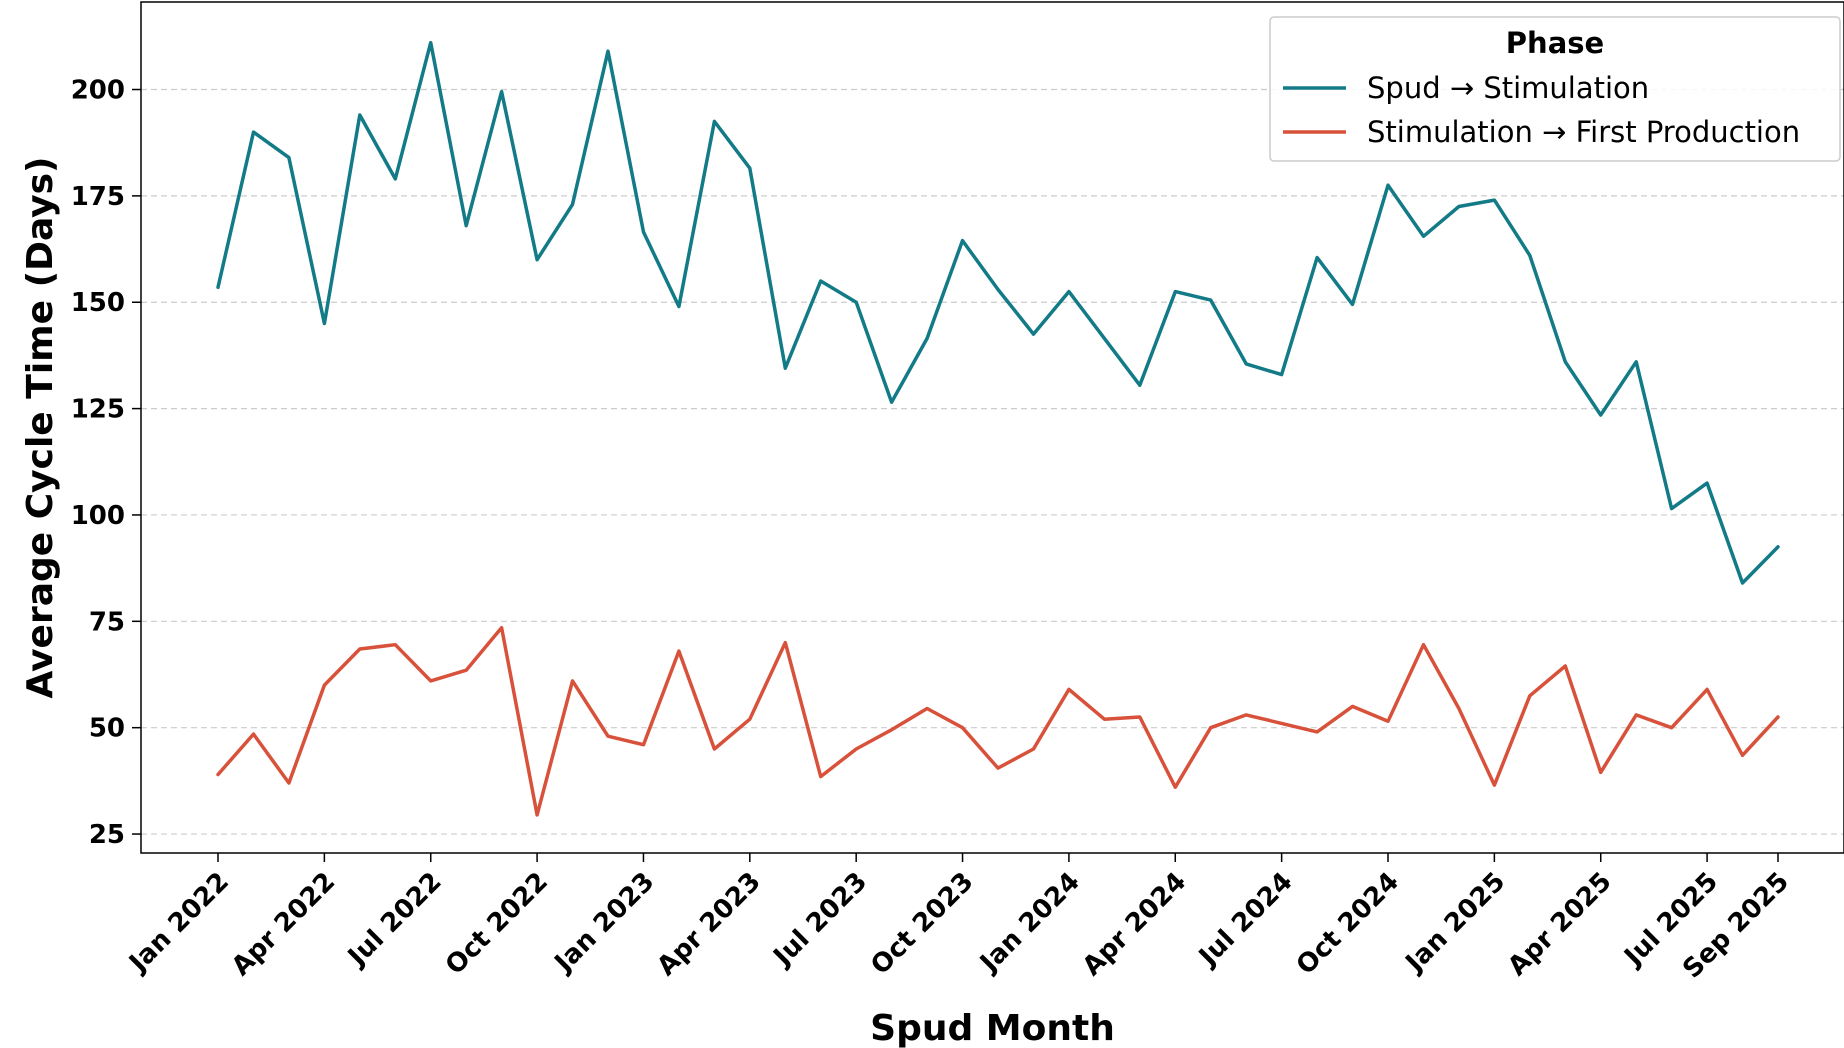 The image size is (1844, 1048). Describe the element at coordinates (107, 729) in the screenshot. I see `y-tick-label: 50` at that location.